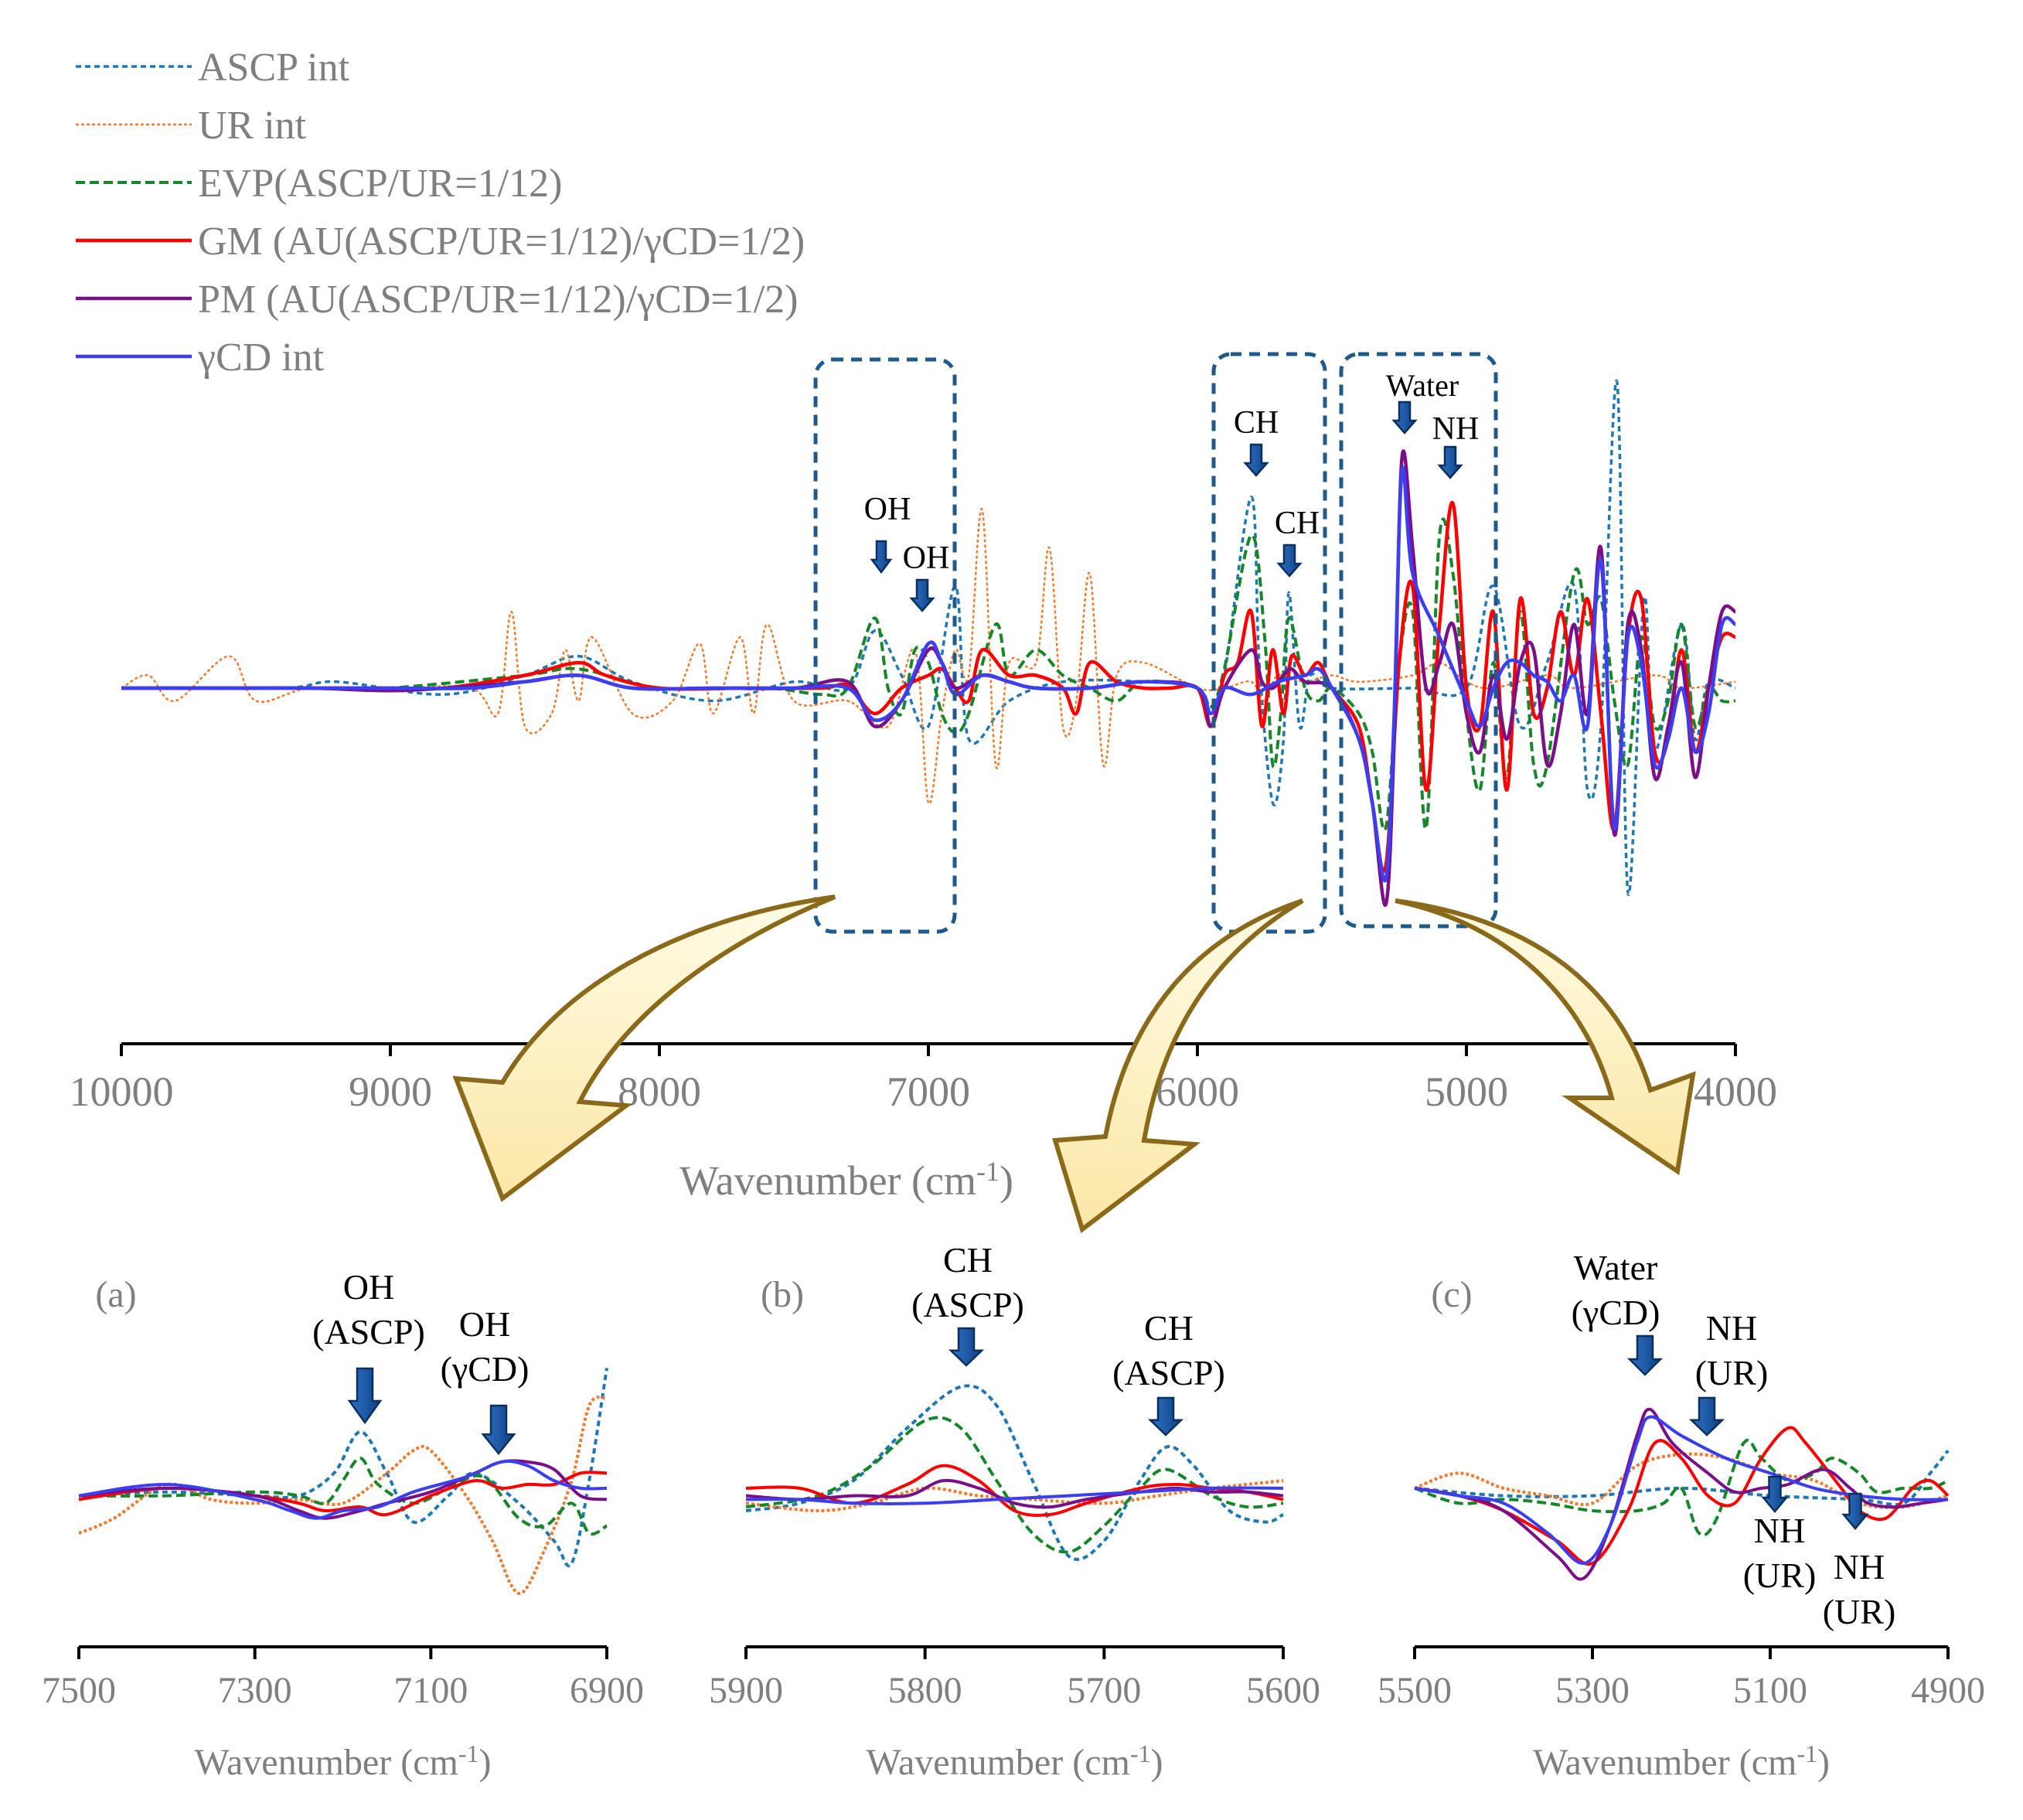 The height and width of the screenshot is (1820, 2023). I want to click on panel-annotations: CH (ASCP) CH (ASCP), so click(1068, 1338).